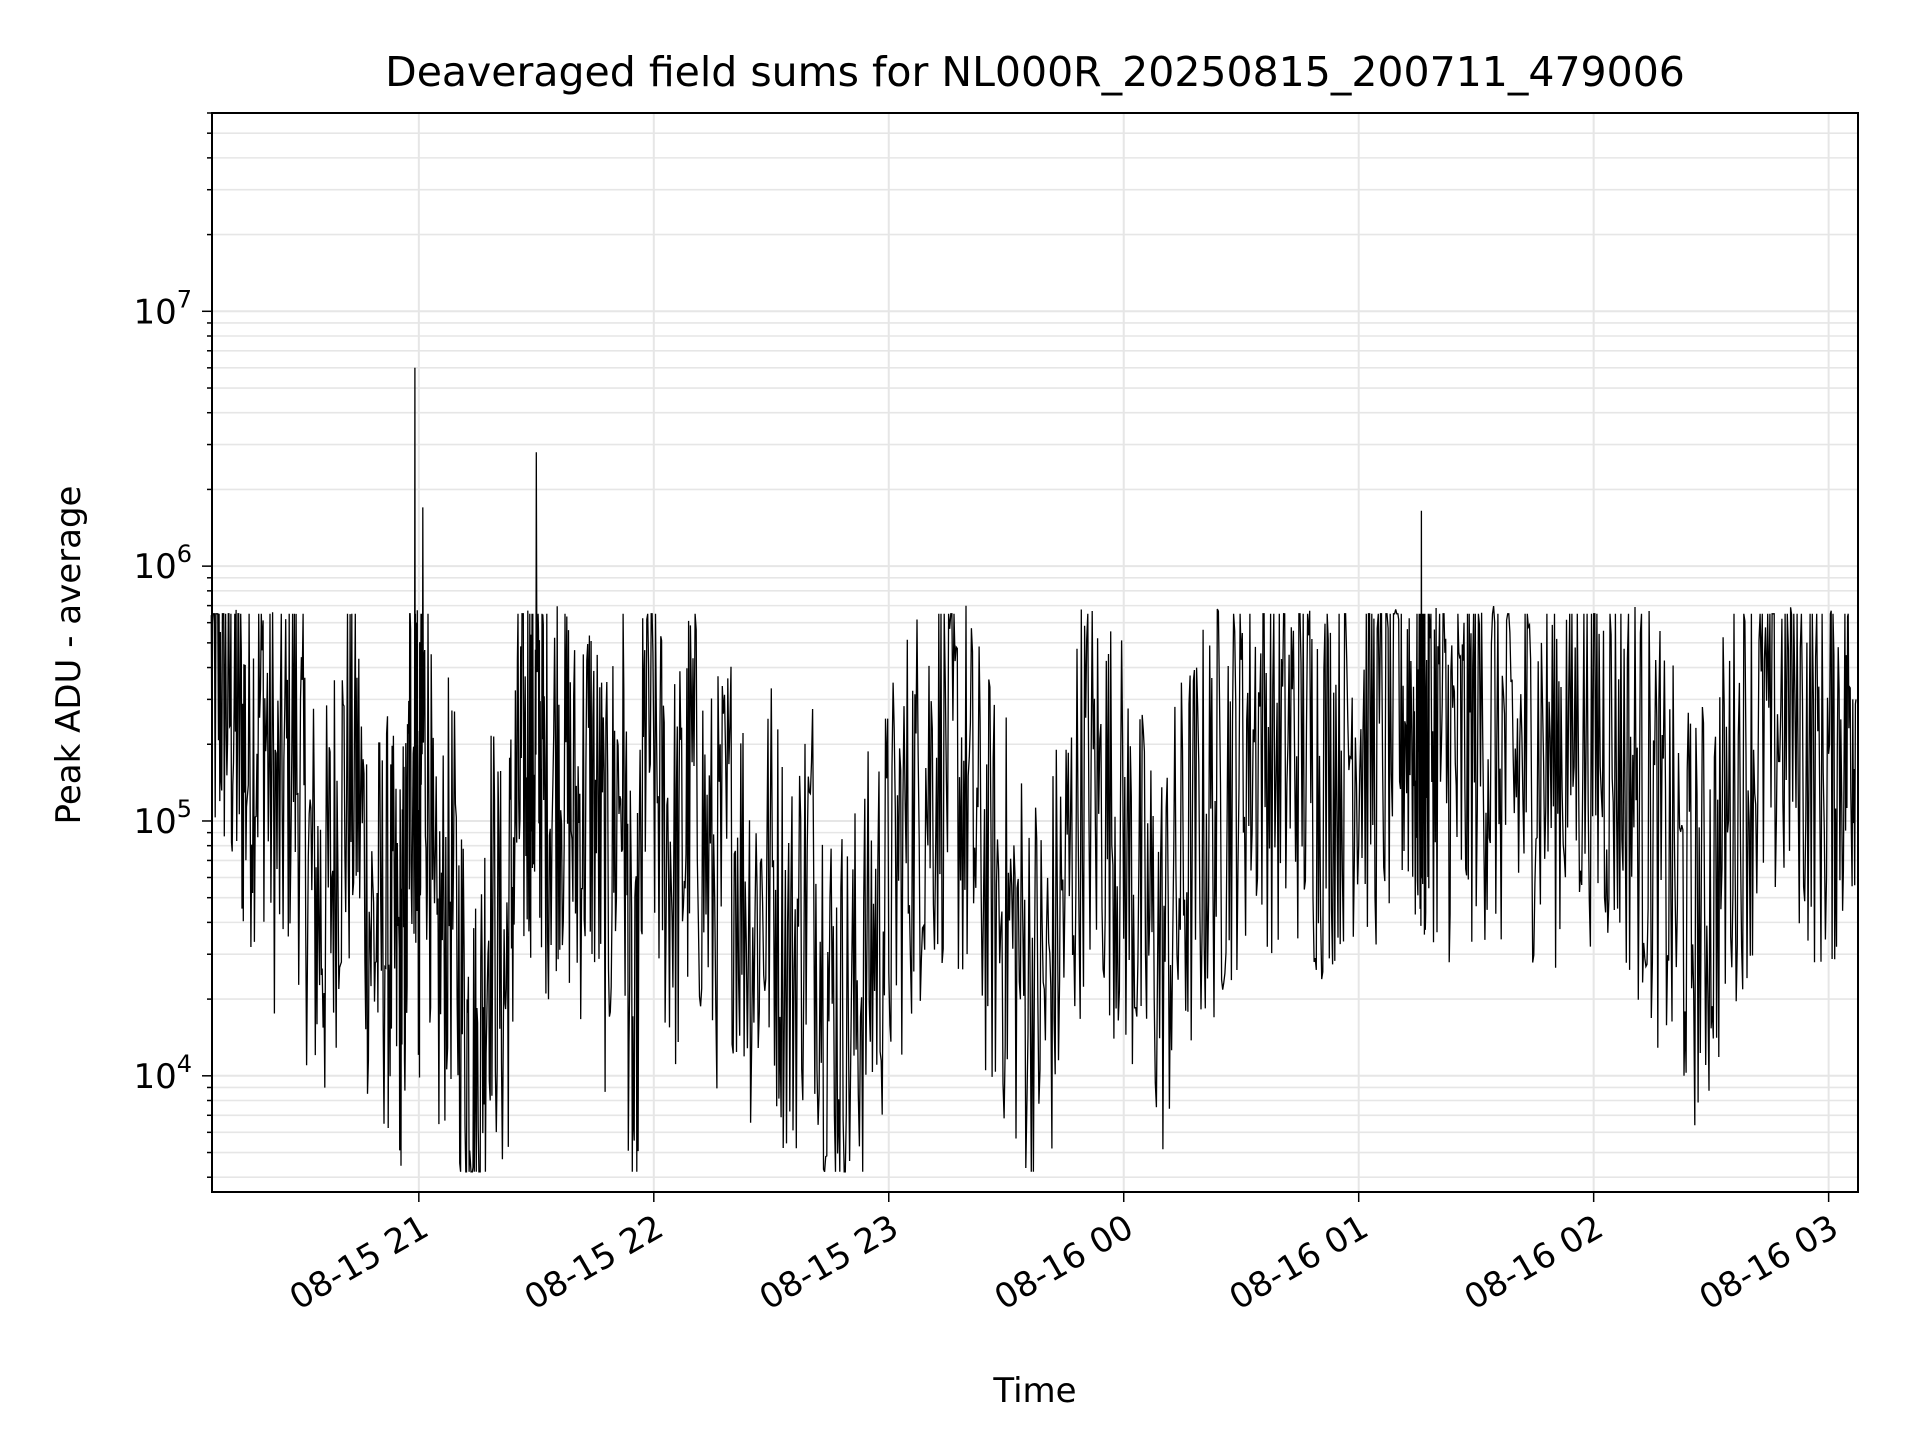  I want to click on x-axis-label: Time, so click(1034, 1391).